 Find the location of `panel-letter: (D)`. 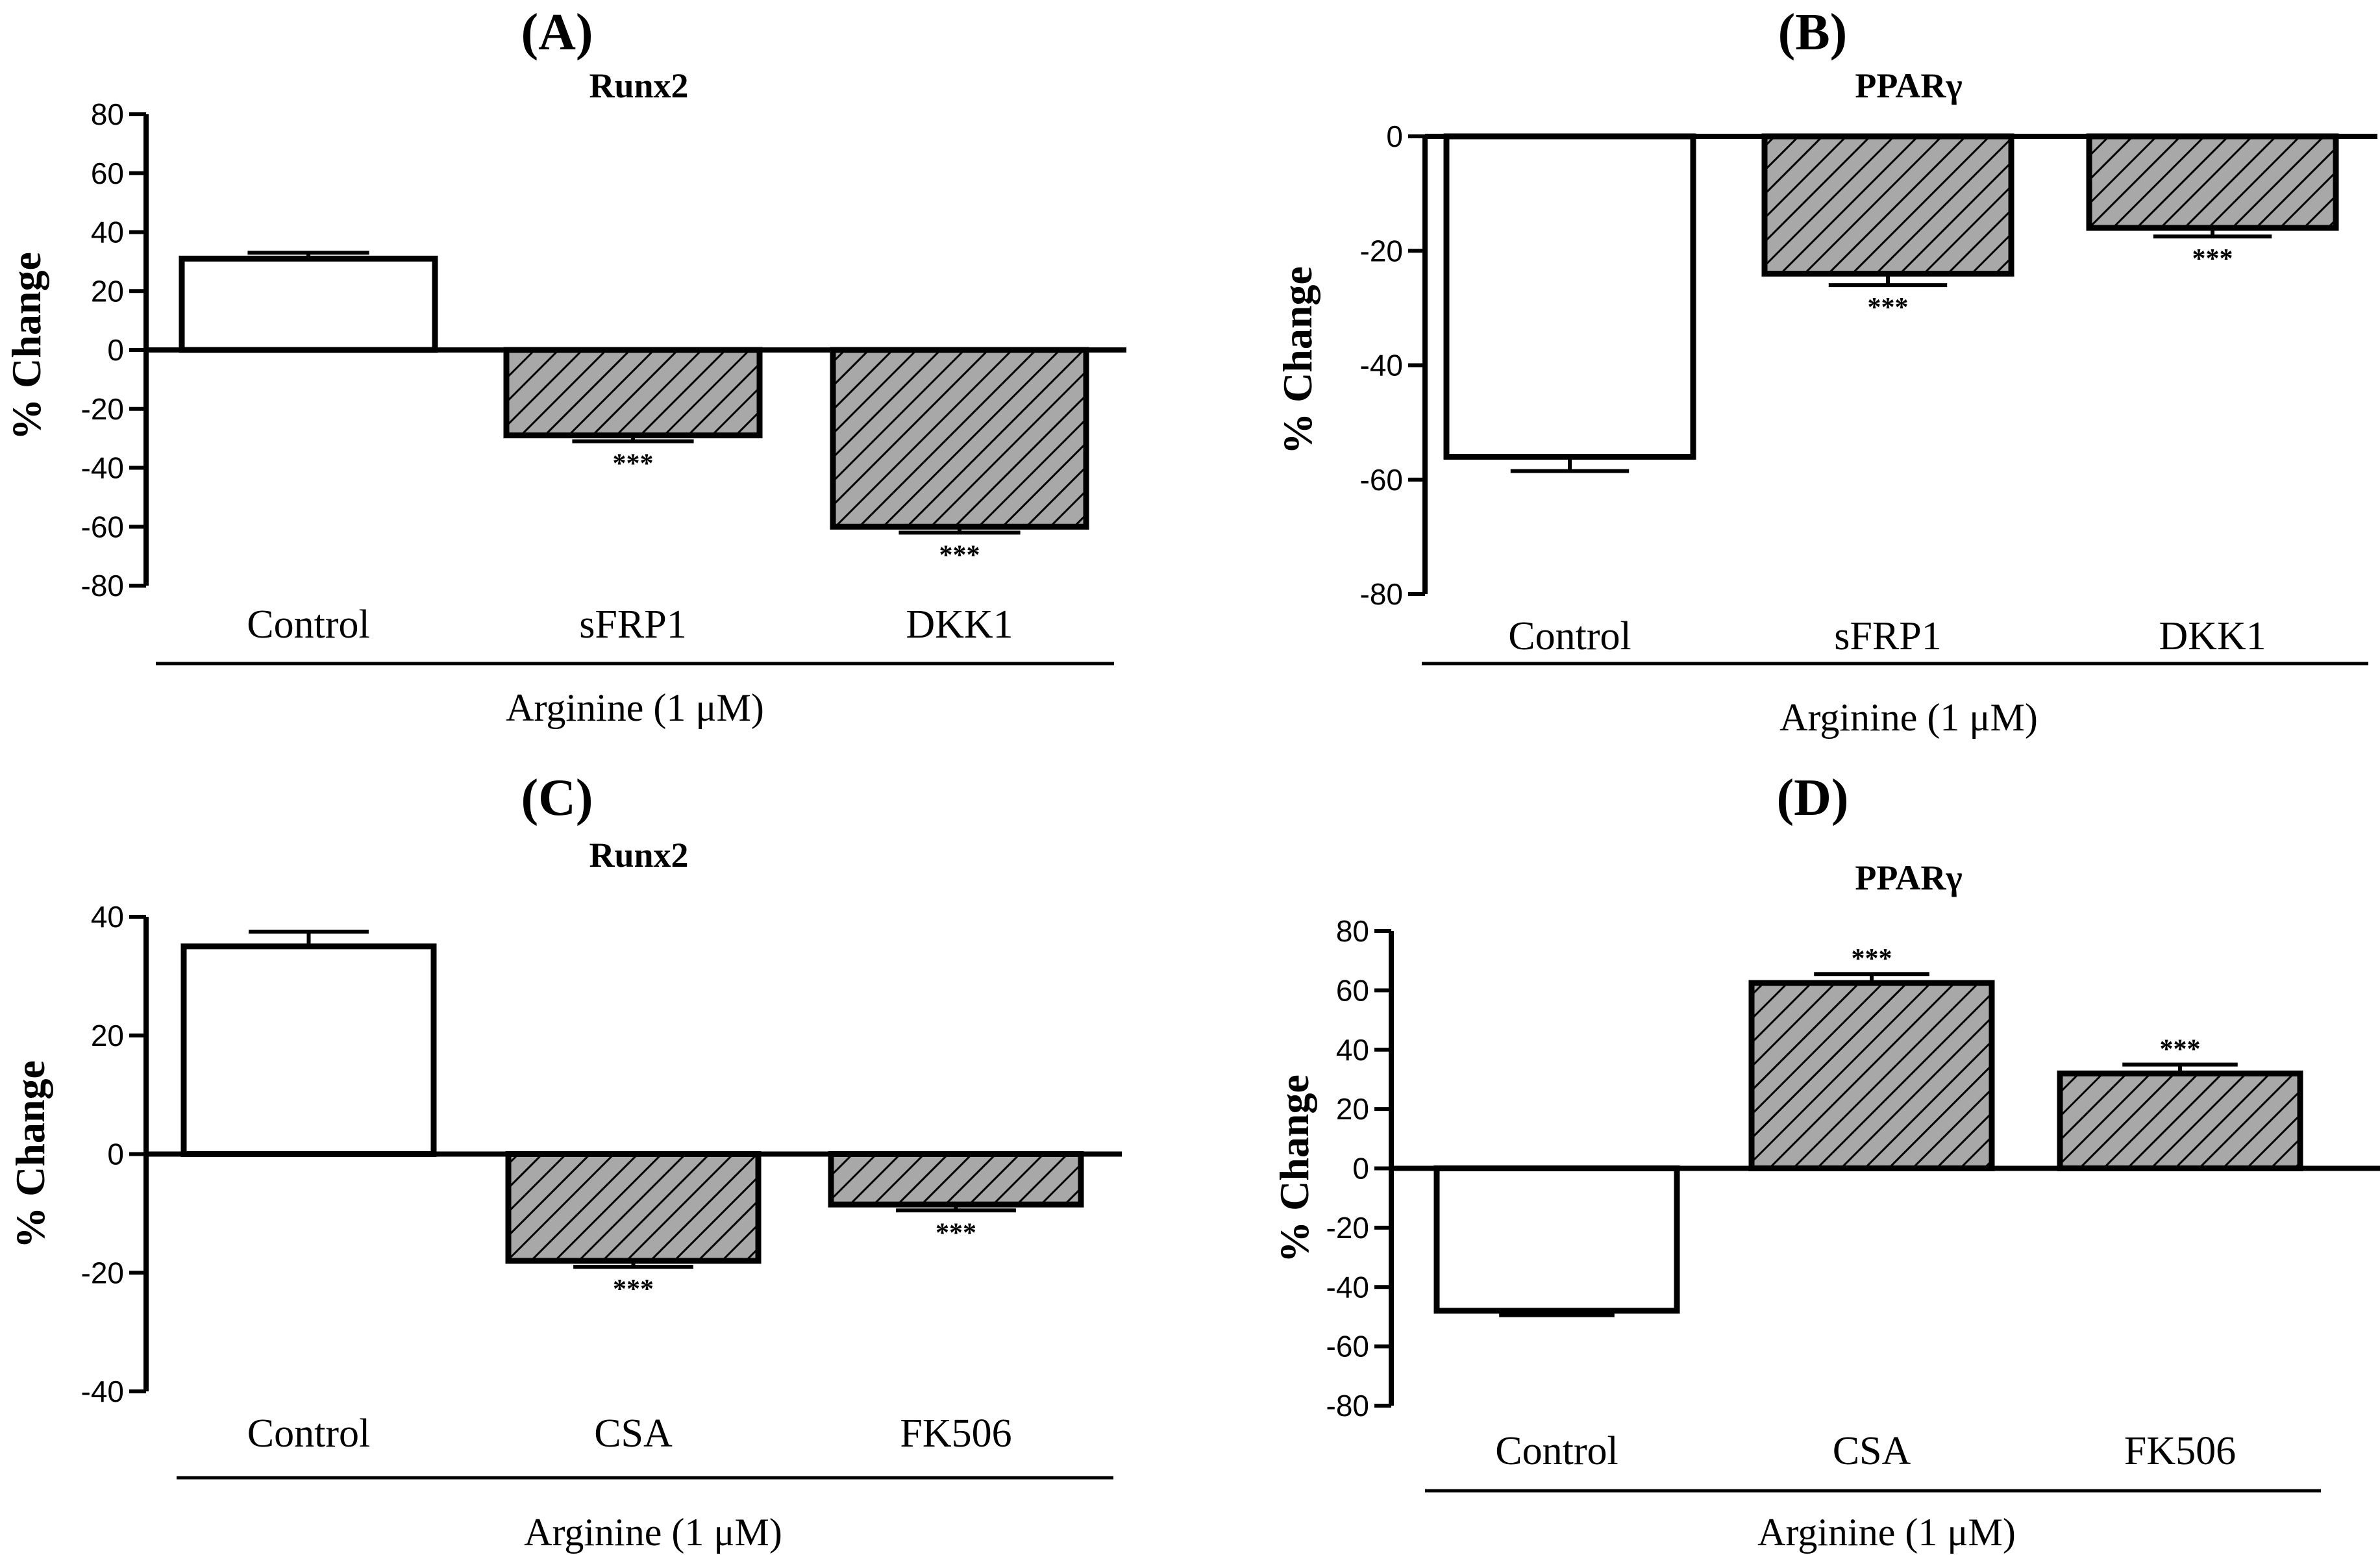

panel-letter: (D) is located at coordinates (1812, 798).